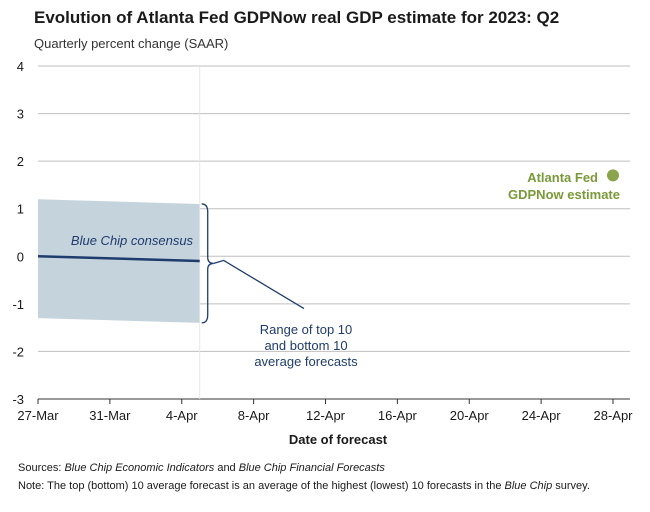 This screenshot has width=650, height=512. I want to click on sources-italic-1: Blue Chip Economic Indicators, so click(139, 468).